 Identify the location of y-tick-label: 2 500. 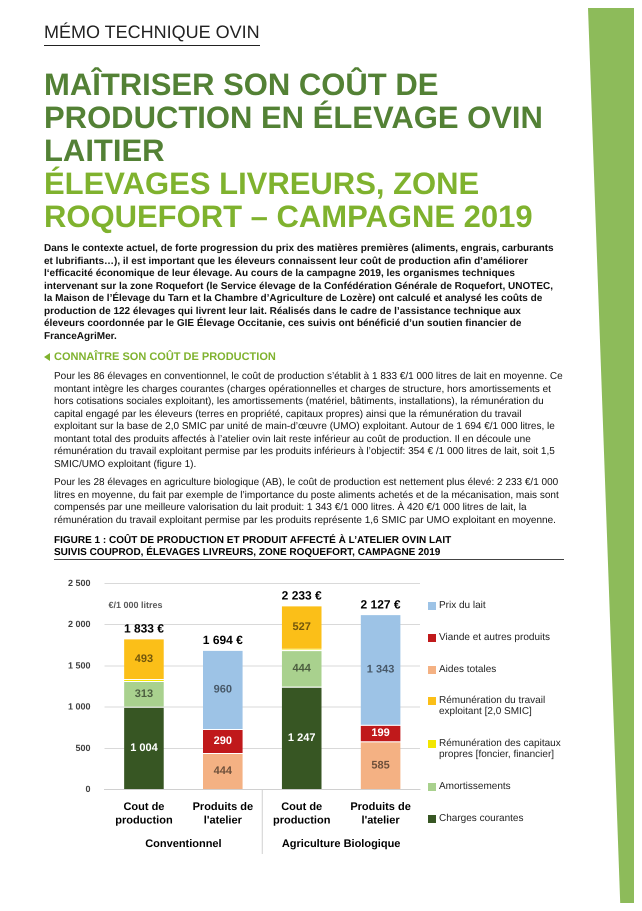
(79, 583).